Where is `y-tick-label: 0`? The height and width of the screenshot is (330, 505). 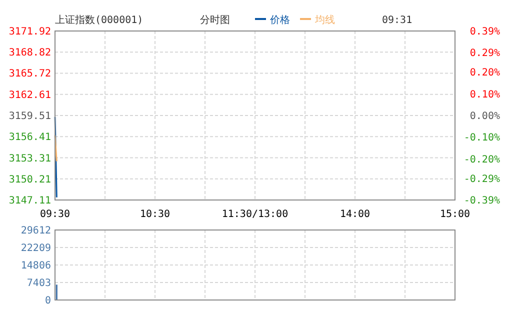
y-tick-label: 0 is located at coordinates (47, 301).